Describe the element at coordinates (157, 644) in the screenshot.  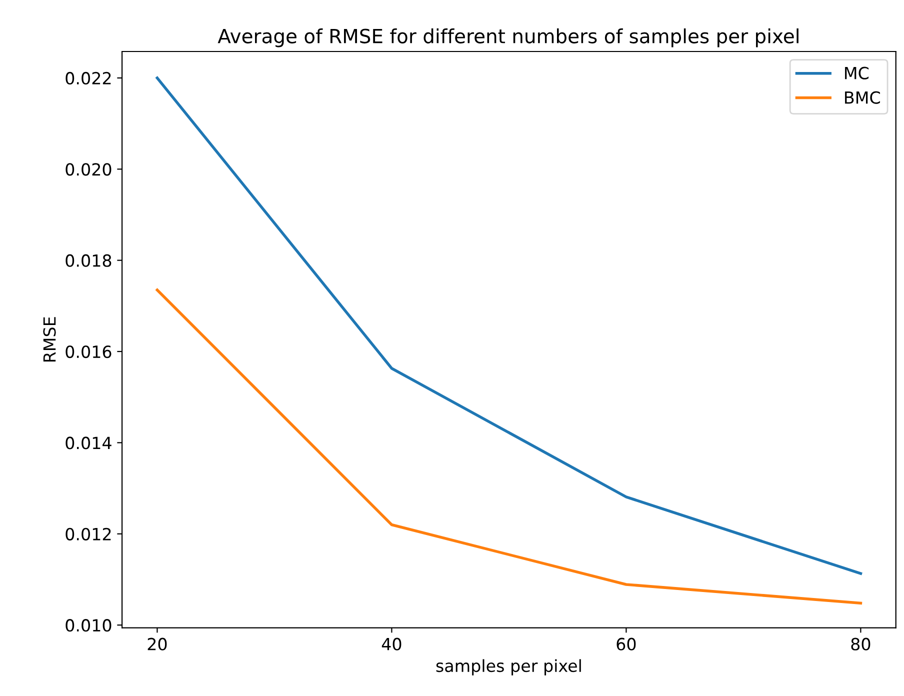
I see `x-tick-label: 20` at that location.